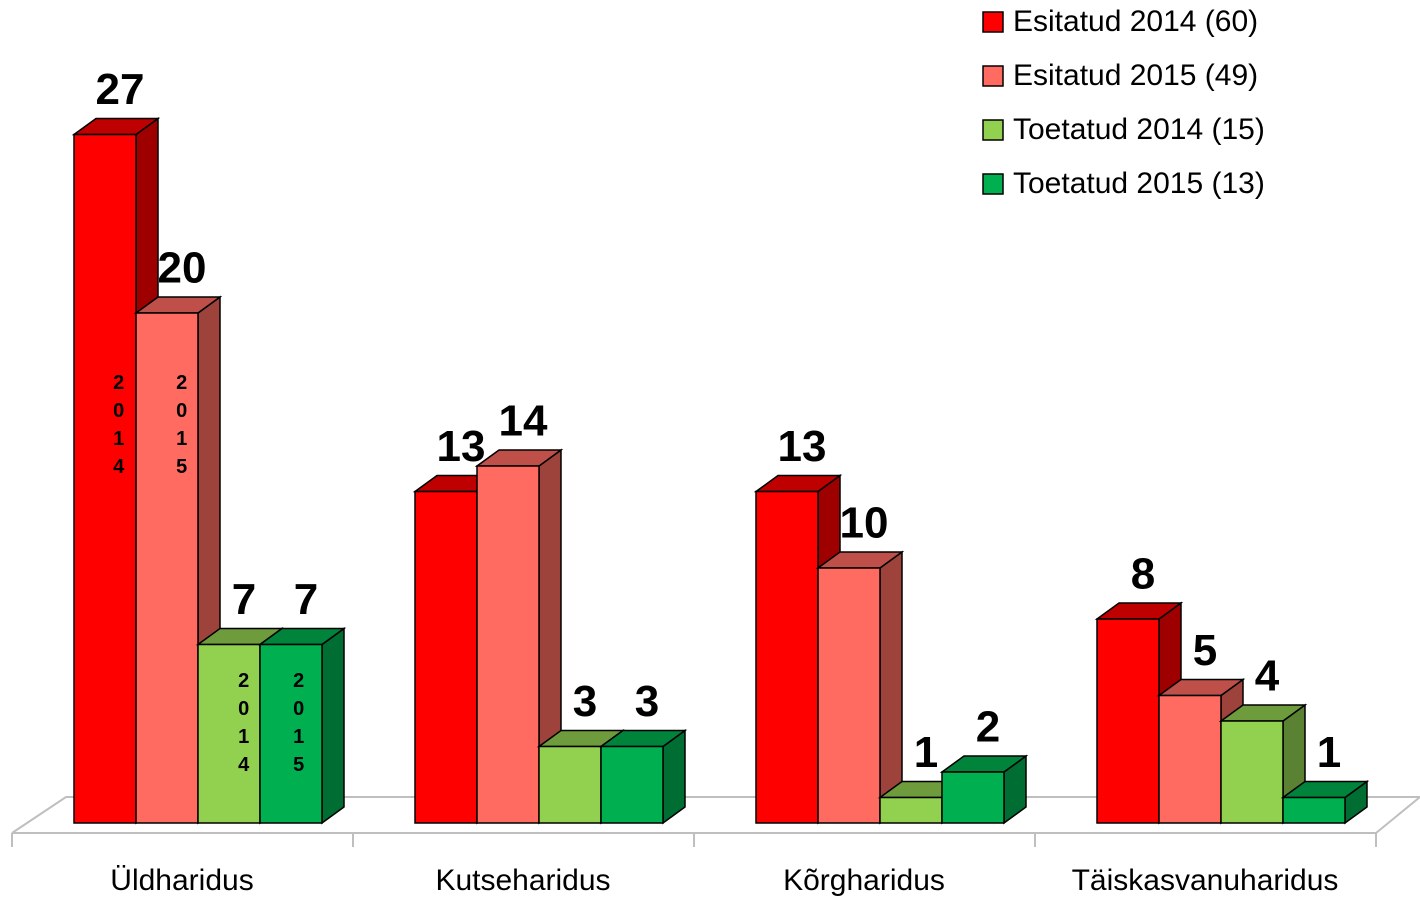 The height and width of the screenshot is (903, 1420). Describe the element at coordinates (1139, 183) in the screenshot. I see `legend-label: Toetatud 2015 (13)` at that location.